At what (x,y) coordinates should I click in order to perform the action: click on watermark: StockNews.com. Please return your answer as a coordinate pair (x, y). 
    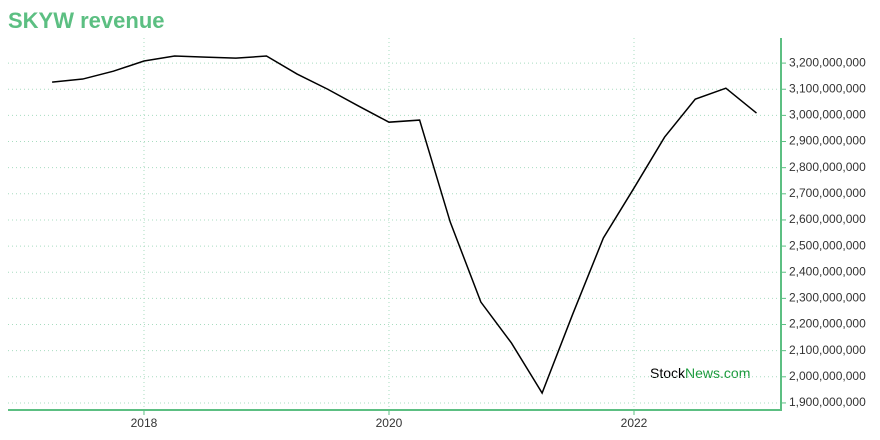
    Looking at the image, I should click on (700, 373).